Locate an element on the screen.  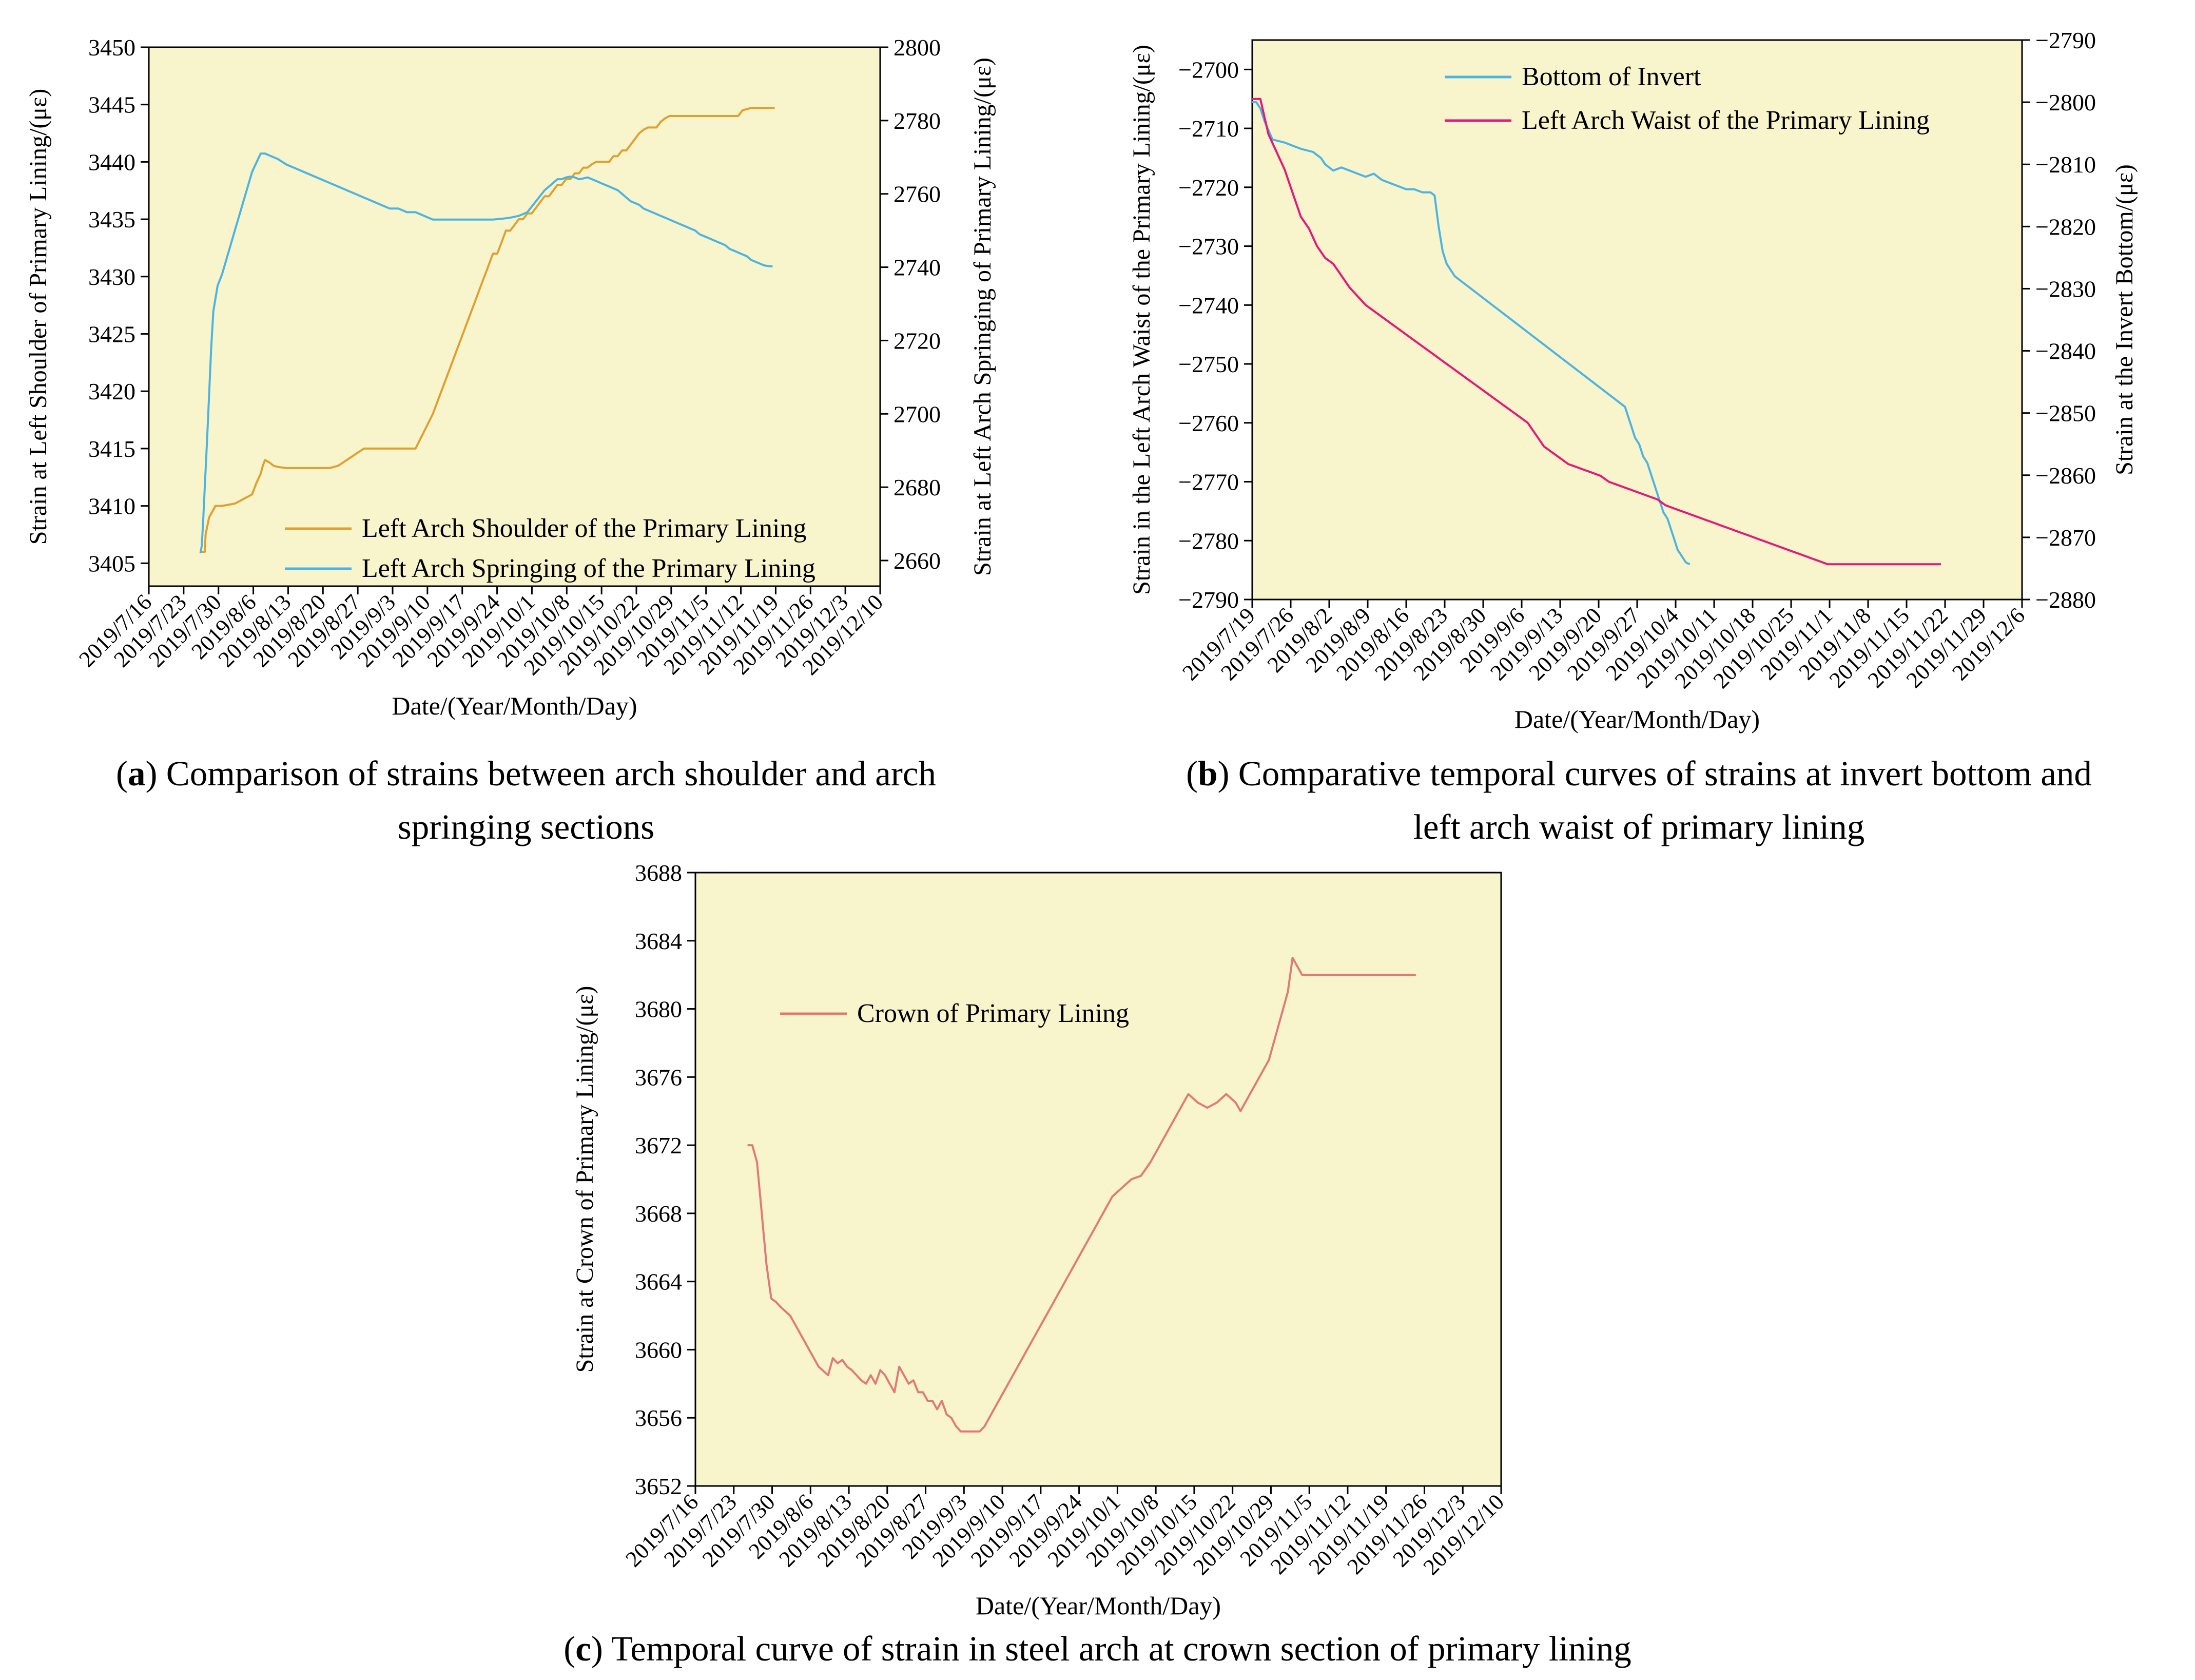
y-left-tick-label: 3676 is located at coordinates (659, 1077).